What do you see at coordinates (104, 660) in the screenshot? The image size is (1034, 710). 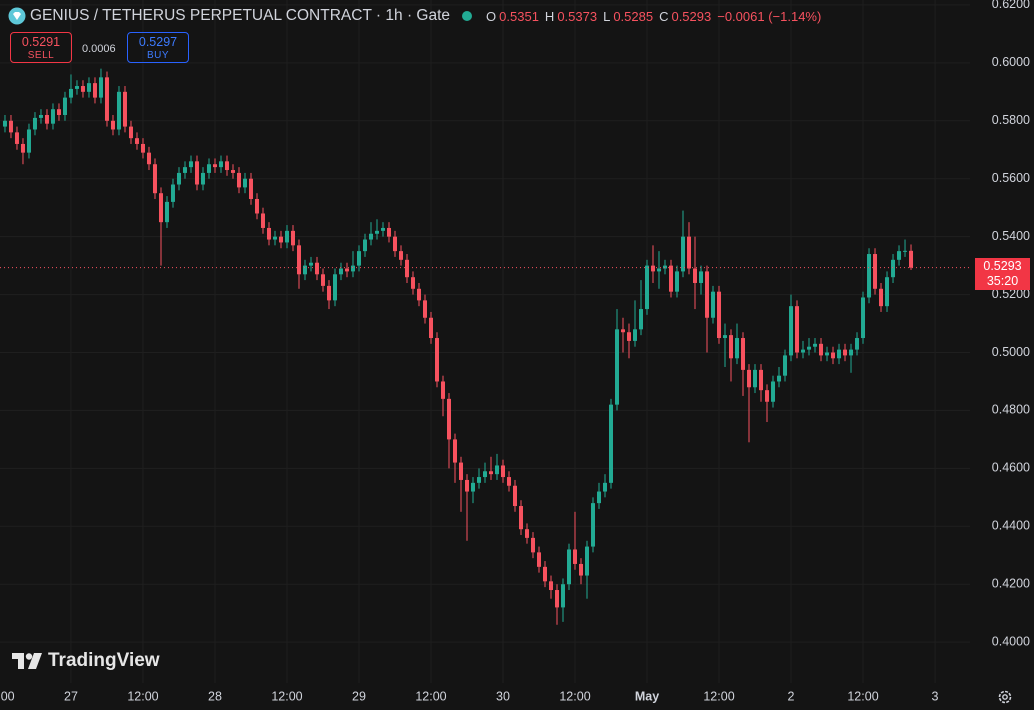 I see `brand-name: TradingView` at bounding box center [104, 660].